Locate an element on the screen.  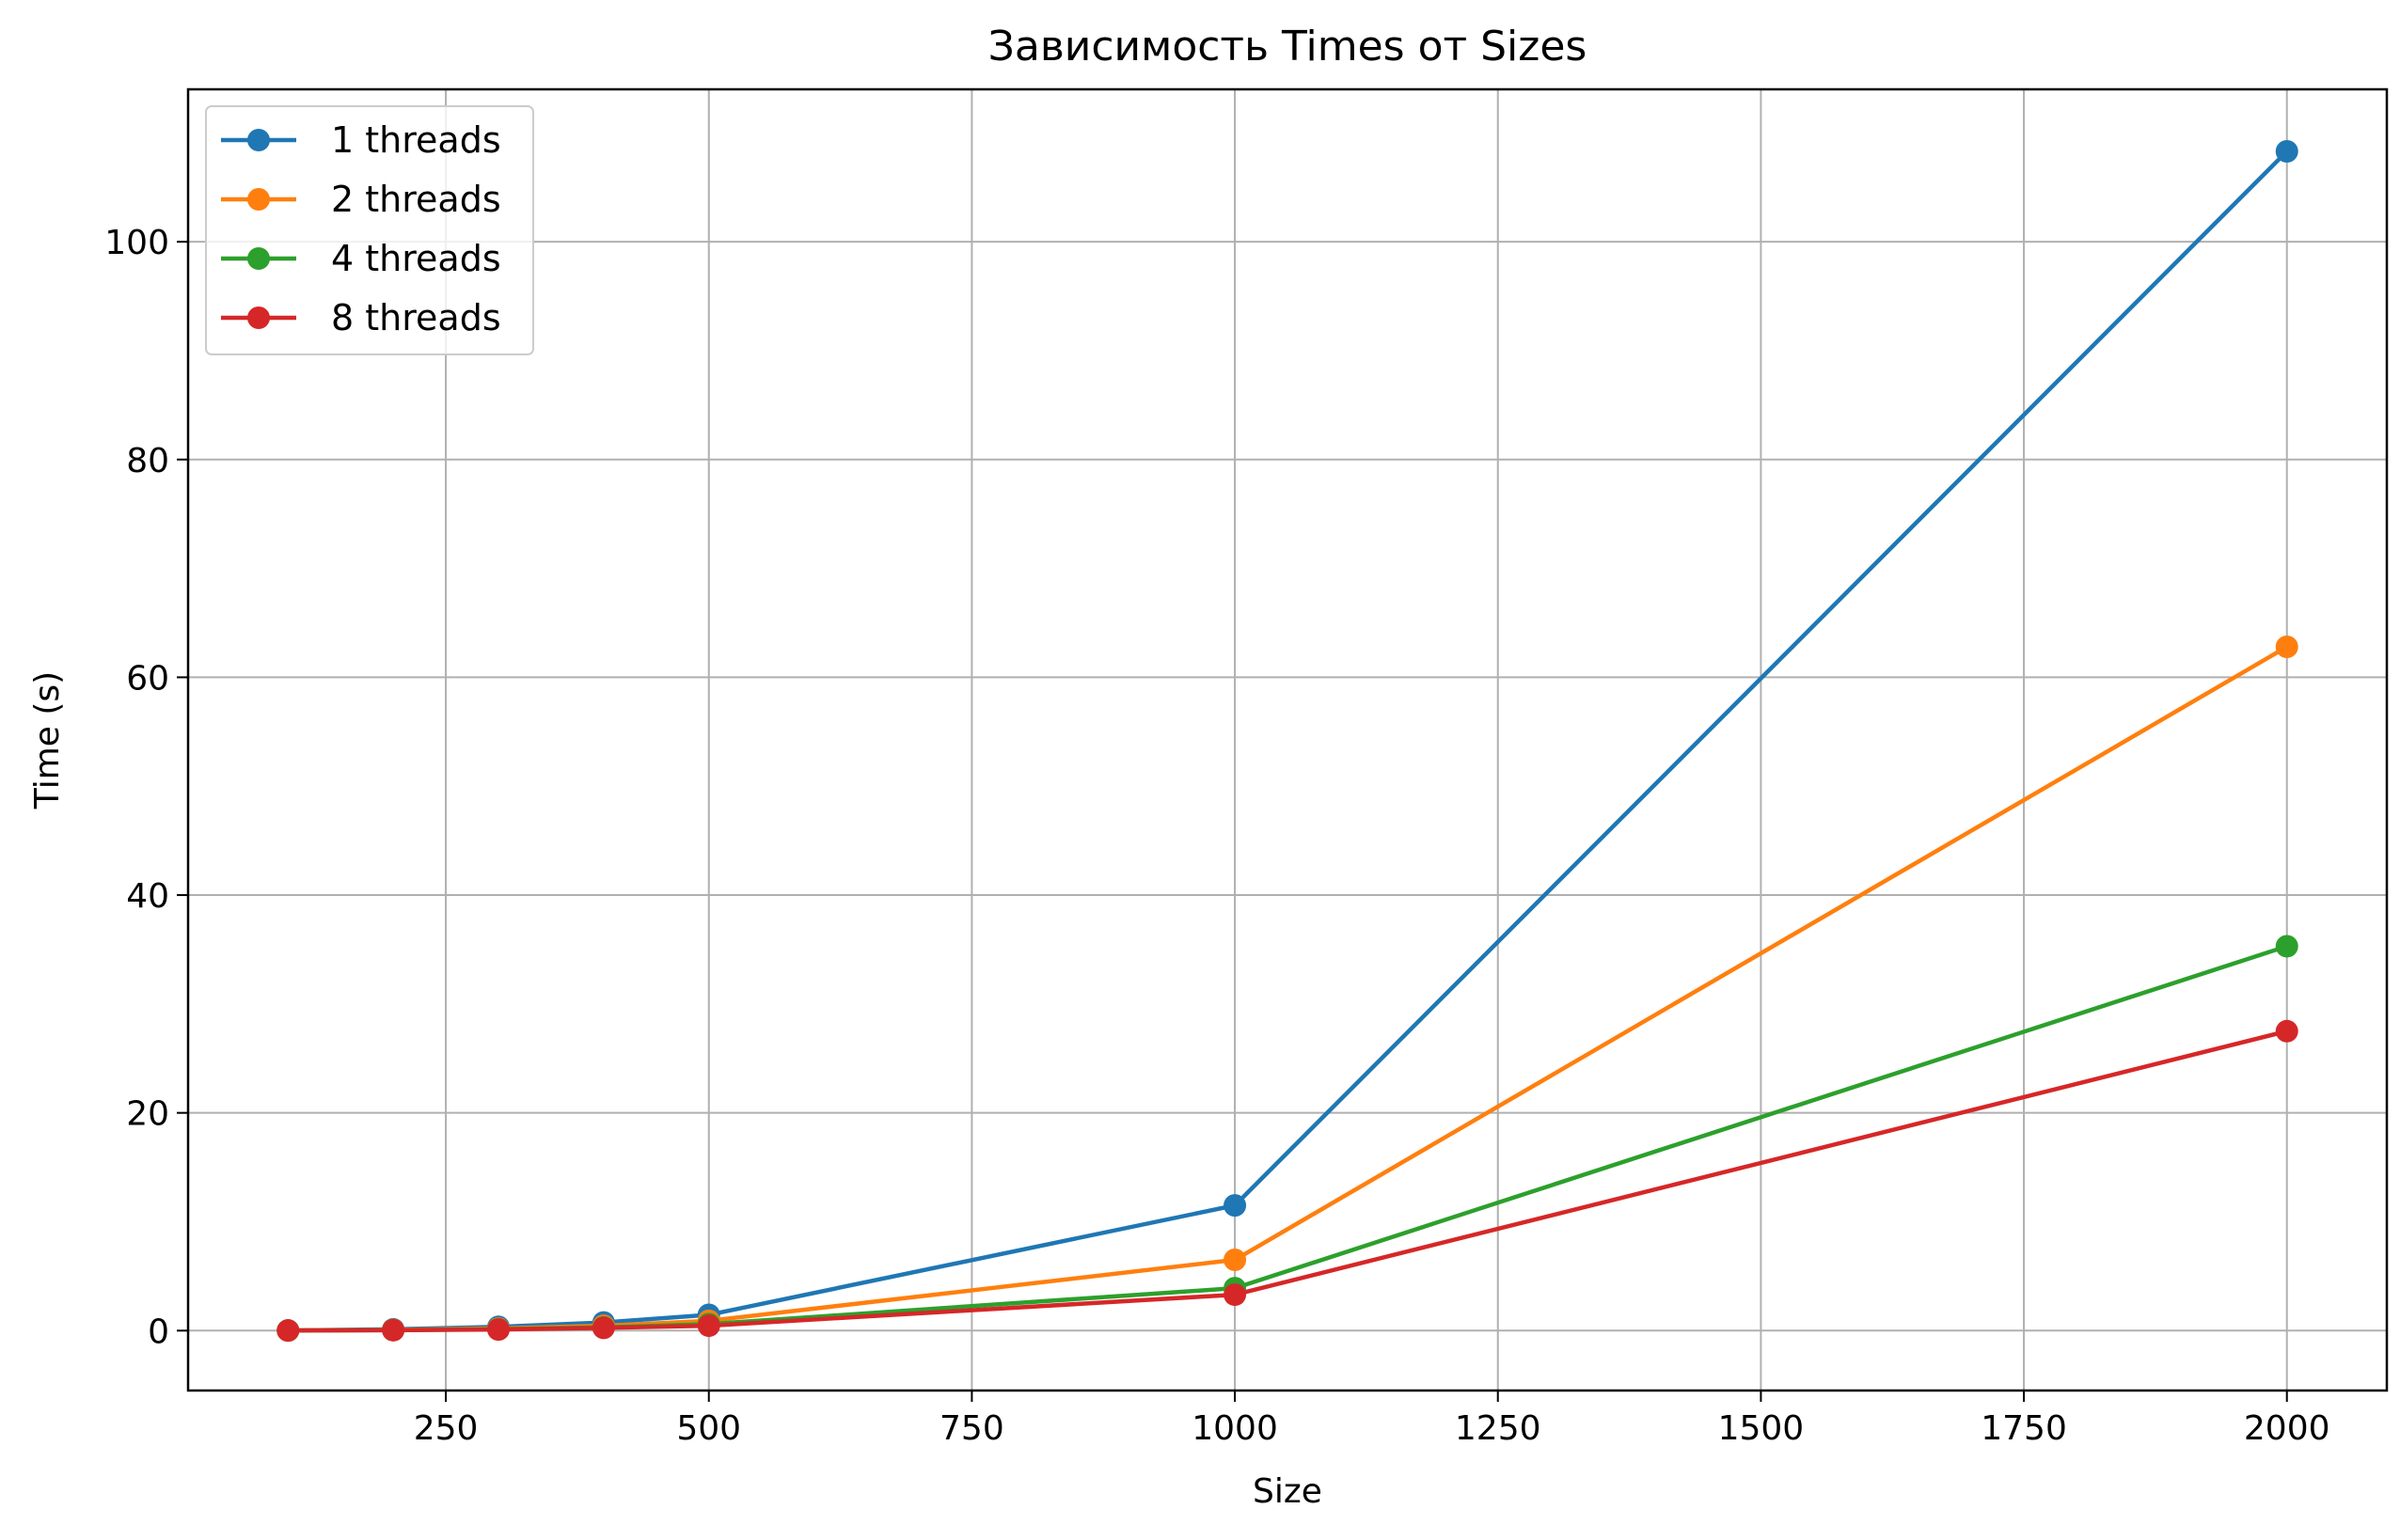
x-tick-label: 500 is located at coordinates (708, 1428).